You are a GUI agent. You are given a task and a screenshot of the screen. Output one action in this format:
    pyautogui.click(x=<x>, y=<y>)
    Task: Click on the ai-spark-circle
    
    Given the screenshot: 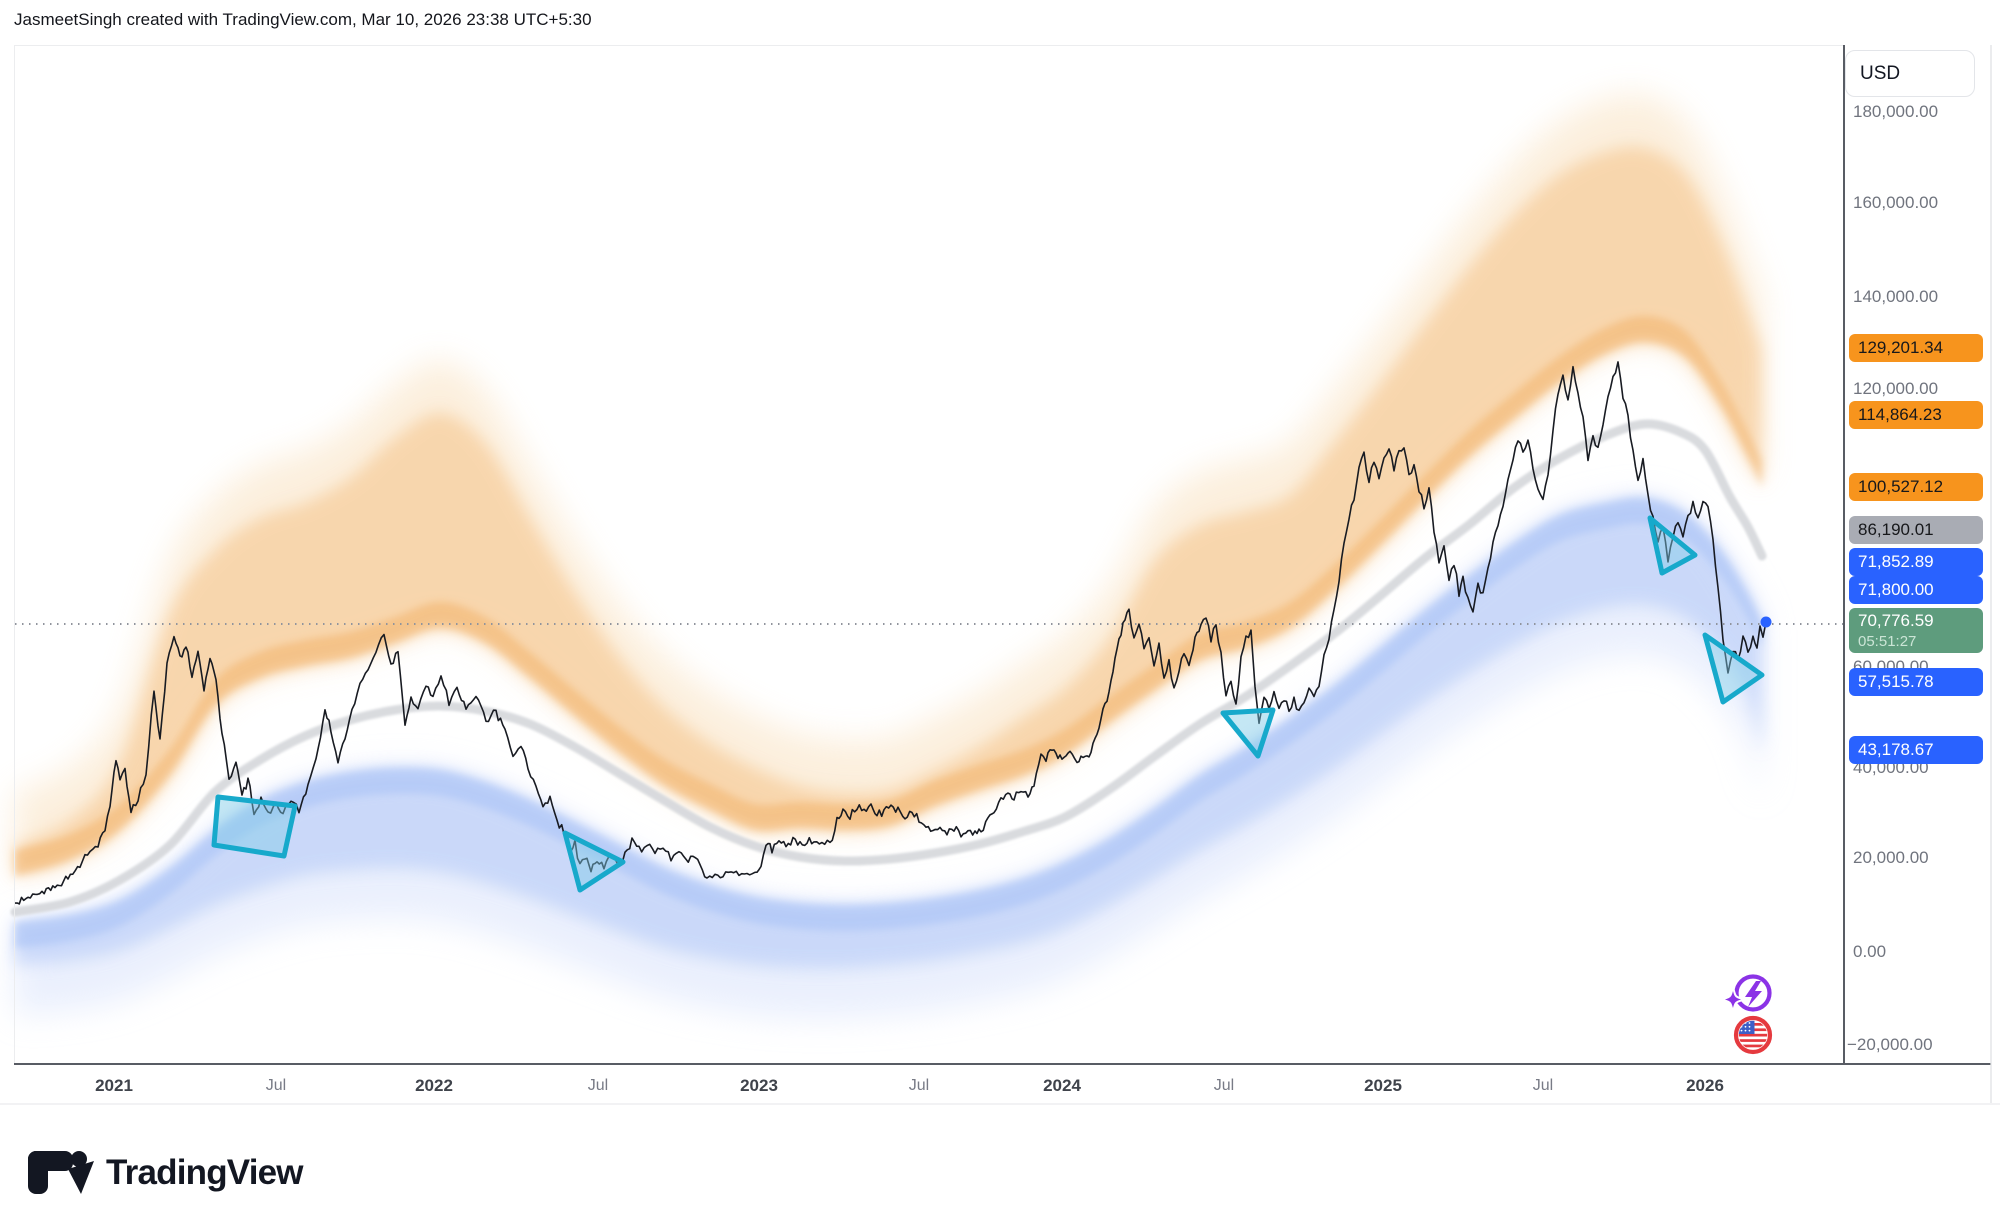 What is the action you would take?
    pyautogui.click(x=1753, y=993)
    